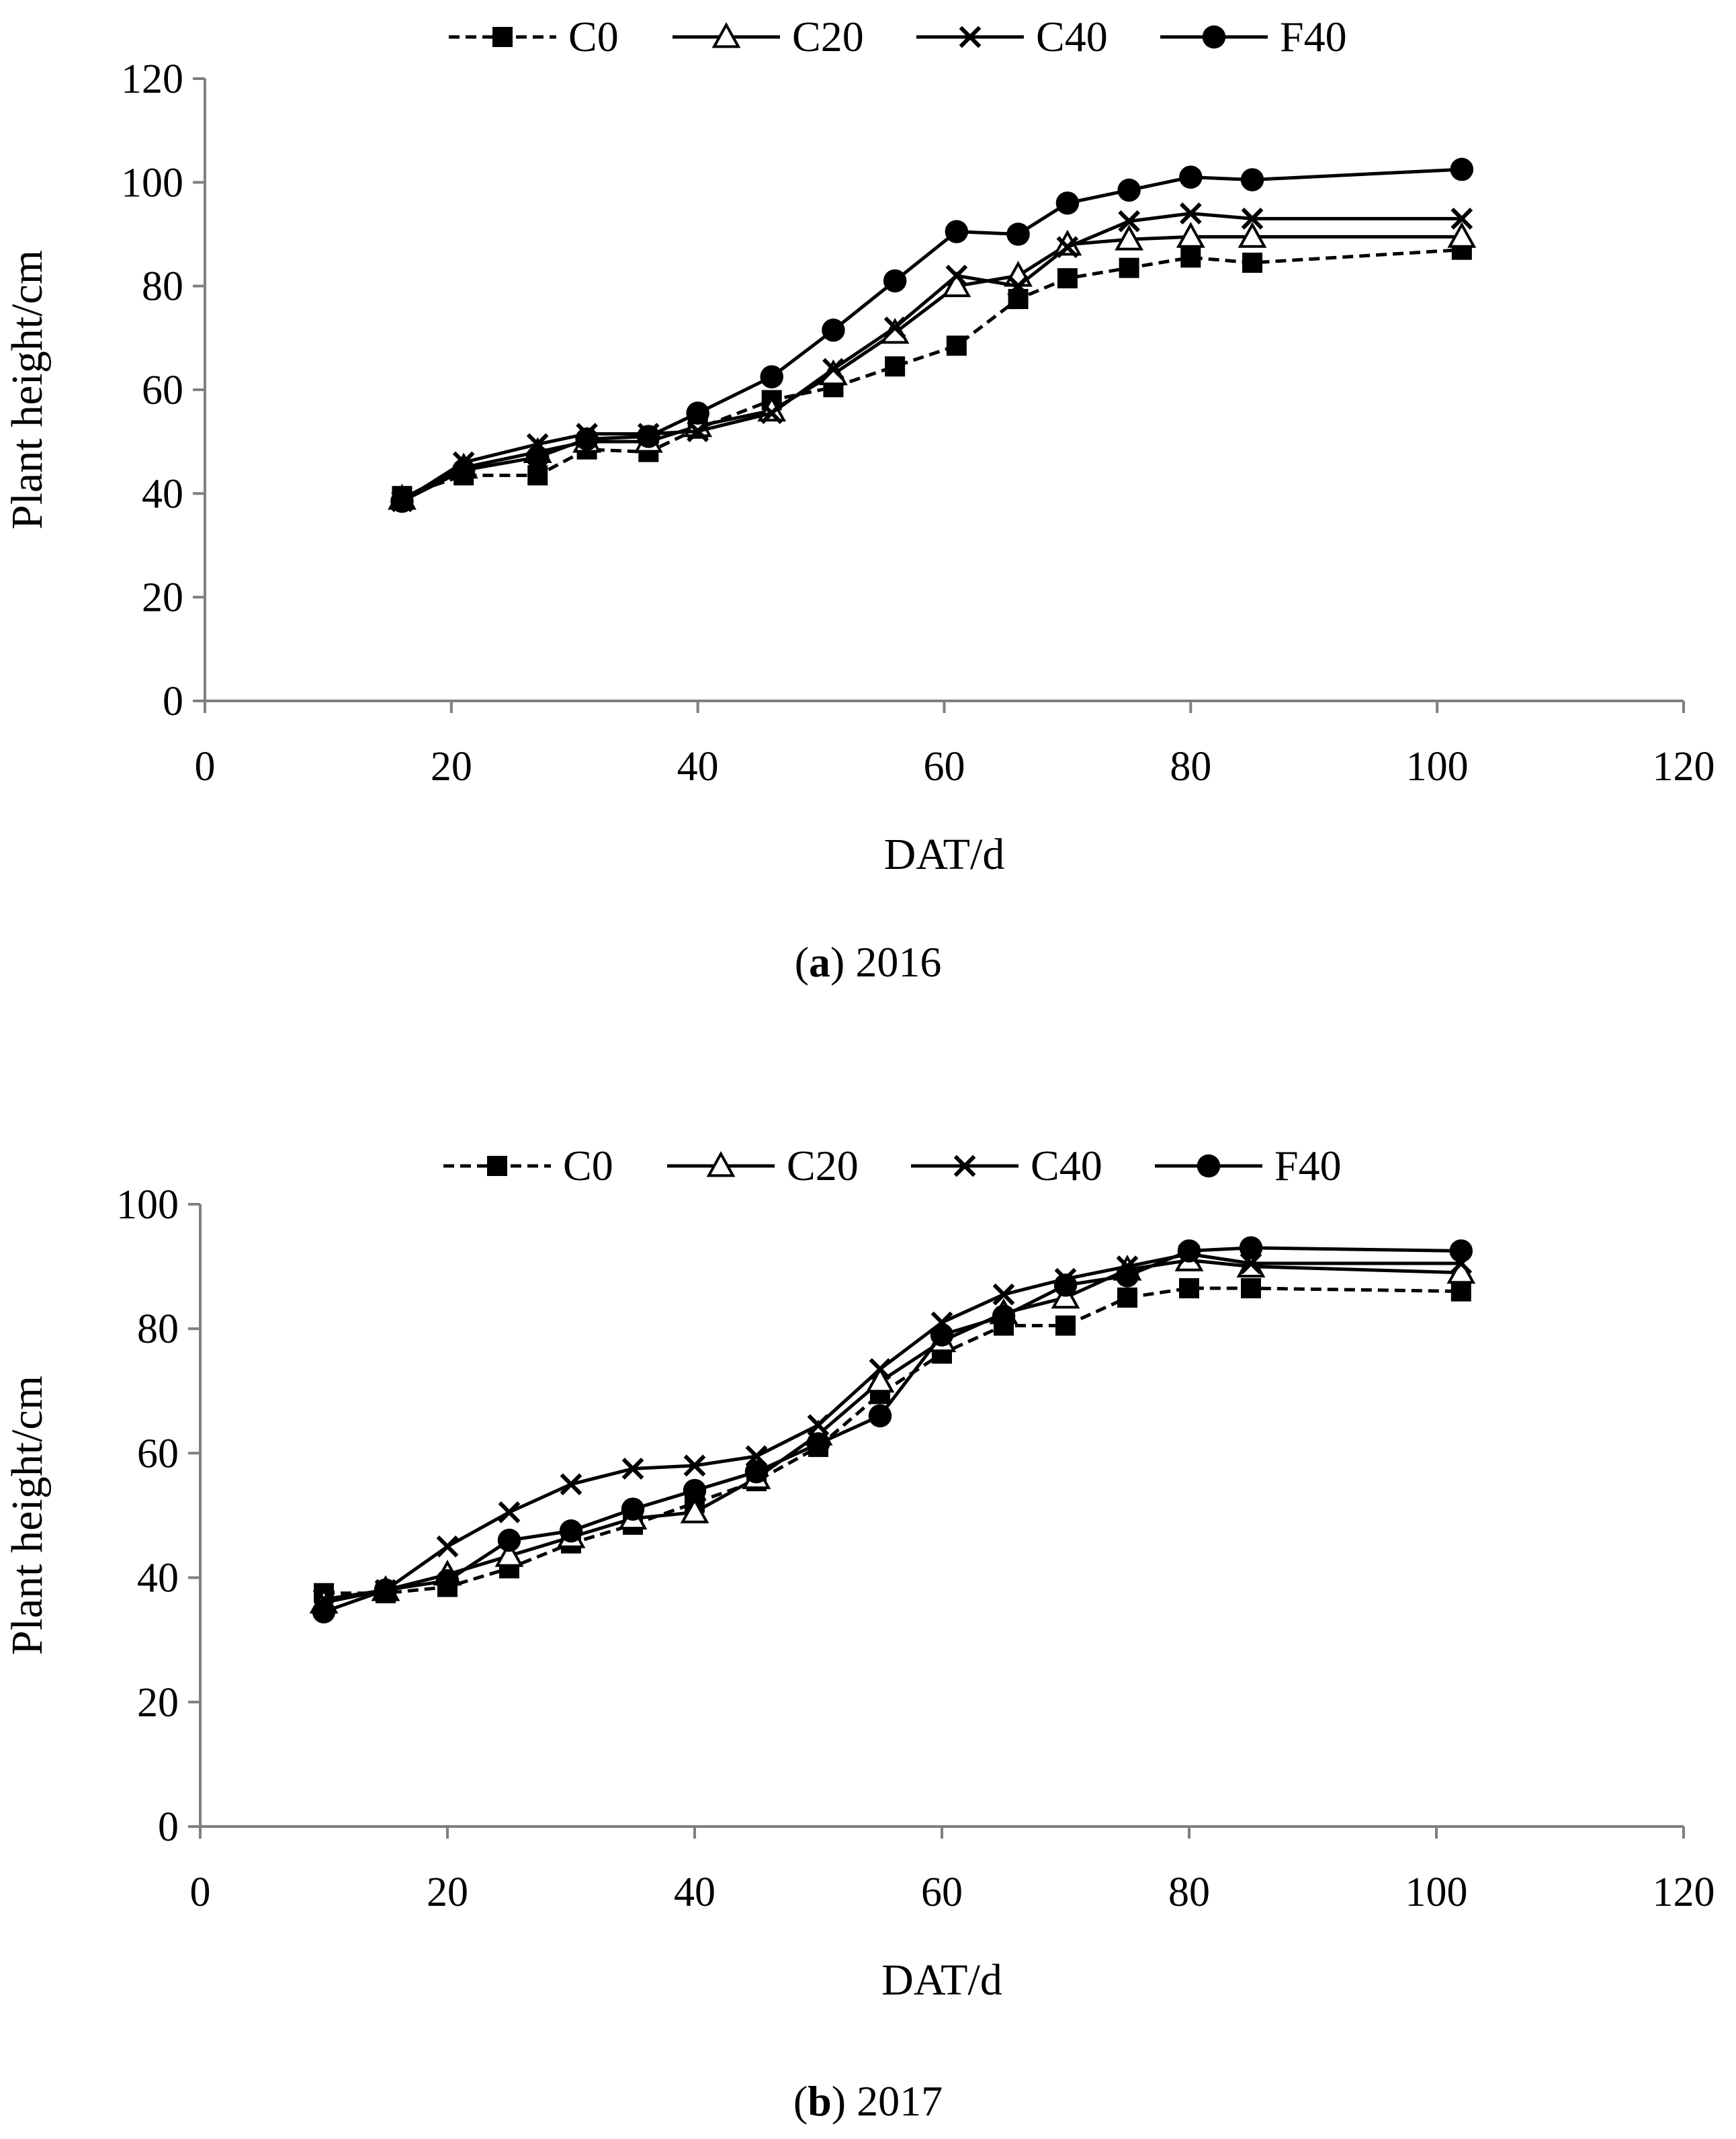 The width and height of the screenshot is (1736, 2139). What do you see at coordinates (1248, 1165) in the screenshot?
I see `legend-item-f40: F40` at bounding box center [1248, 1165].